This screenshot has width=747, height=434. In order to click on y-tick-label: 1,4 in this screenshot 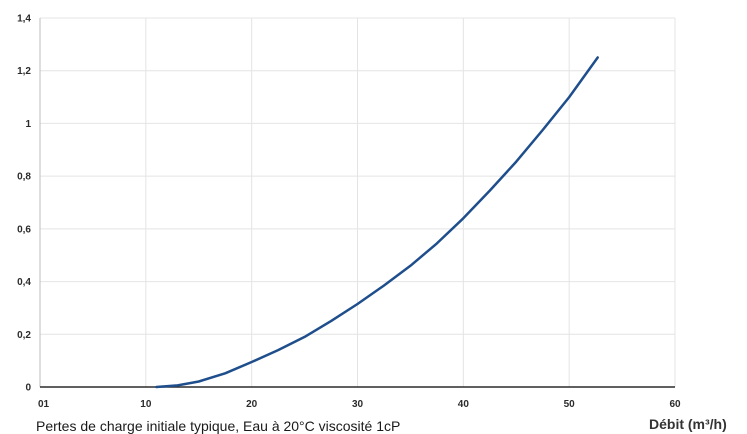, I will do `click(24, 19)`.